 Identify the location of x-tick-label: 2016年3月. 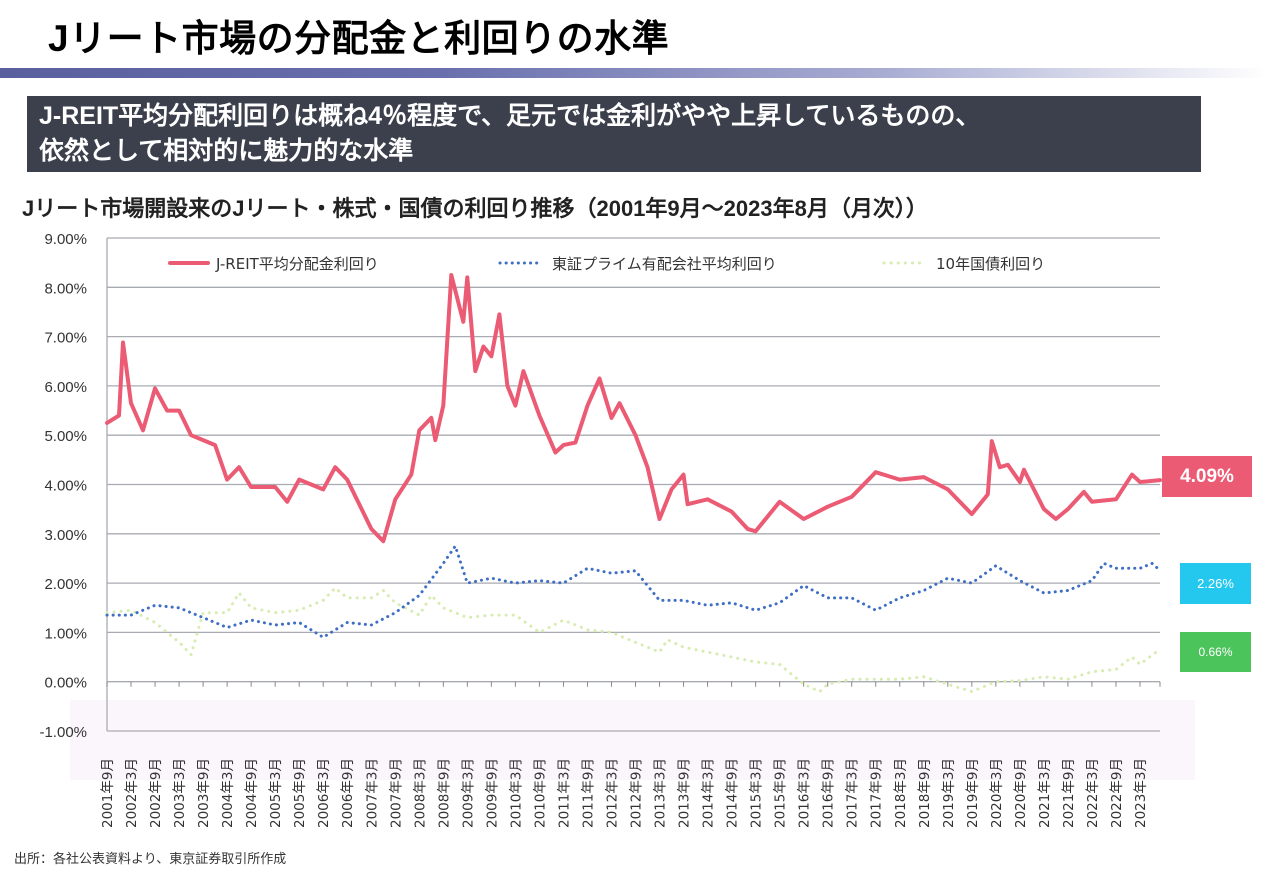
(805, 793).